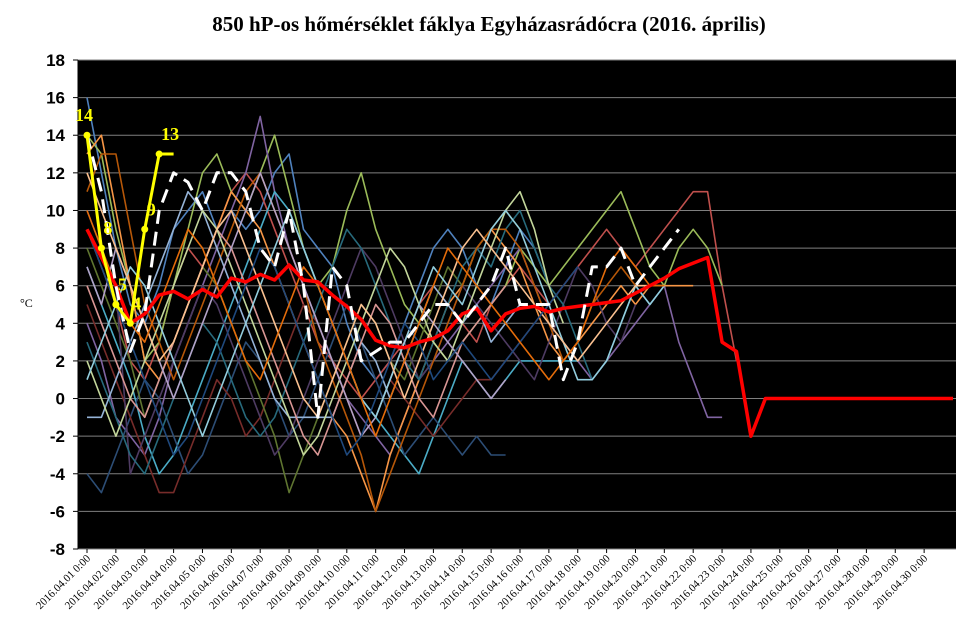 This screenshot has height=640, width=978. Describe the element at coordinates (60, 361) in the screenshot. I see `y-tick-label: 2` at that location.